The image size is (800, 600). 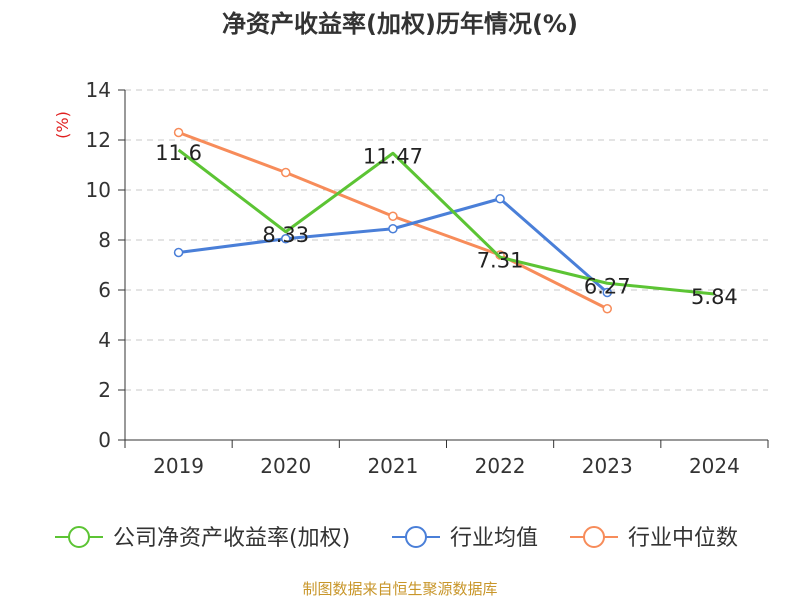 I want to click on data-label: 6.27, so click(x=607, y=286).